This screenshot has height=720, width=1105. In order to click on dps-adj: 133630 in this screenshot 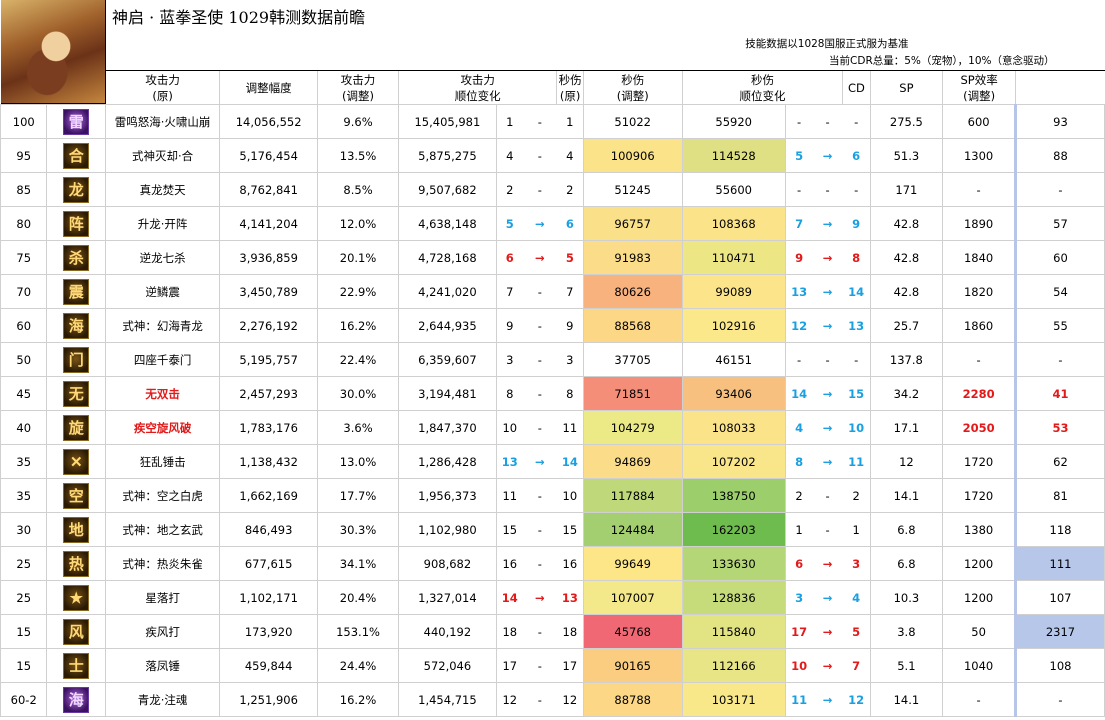, I will do `click(733, 563)`.